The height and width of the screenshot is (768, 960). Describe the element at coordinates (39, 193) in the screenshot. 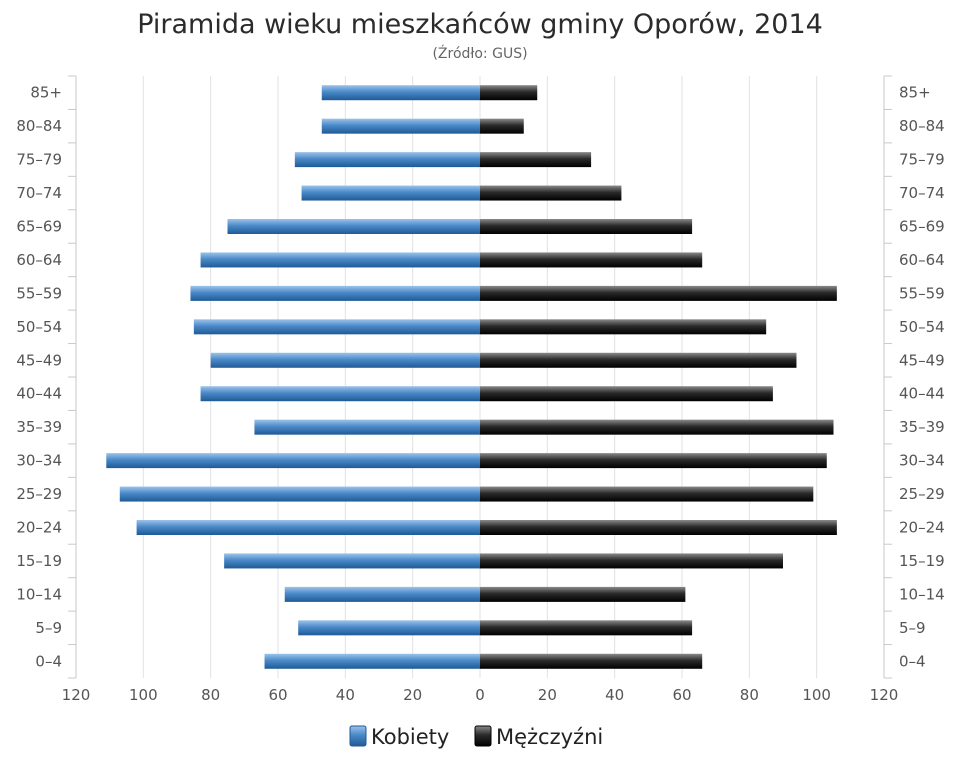

I see `left-category-label: 70–74` at that location.